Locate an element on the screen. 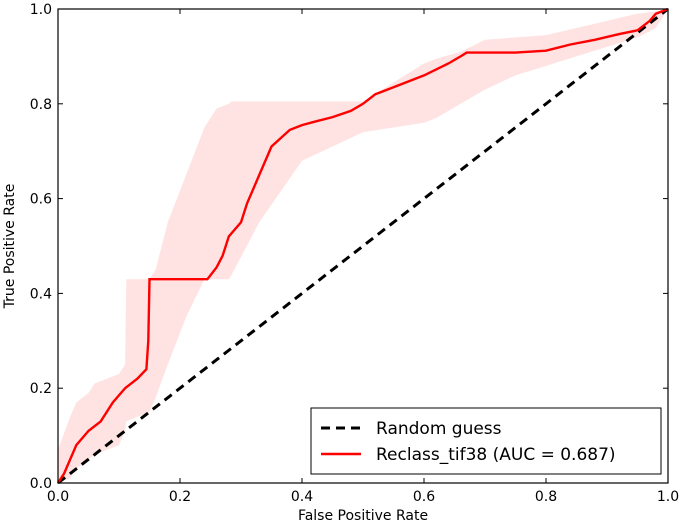 This screenshot has height=526, width=685. y-tick-label: 0.6 is located at coordinates (41, 200).